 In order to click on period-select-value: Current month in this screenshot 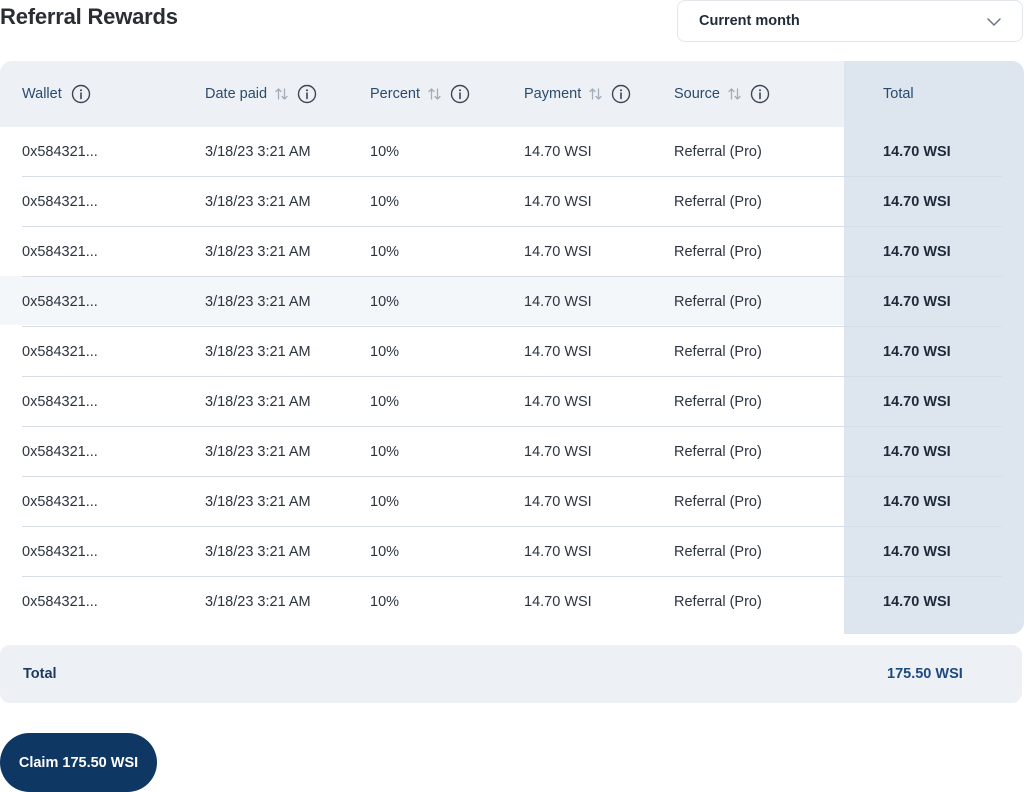, I will do `click(749, 21)`.